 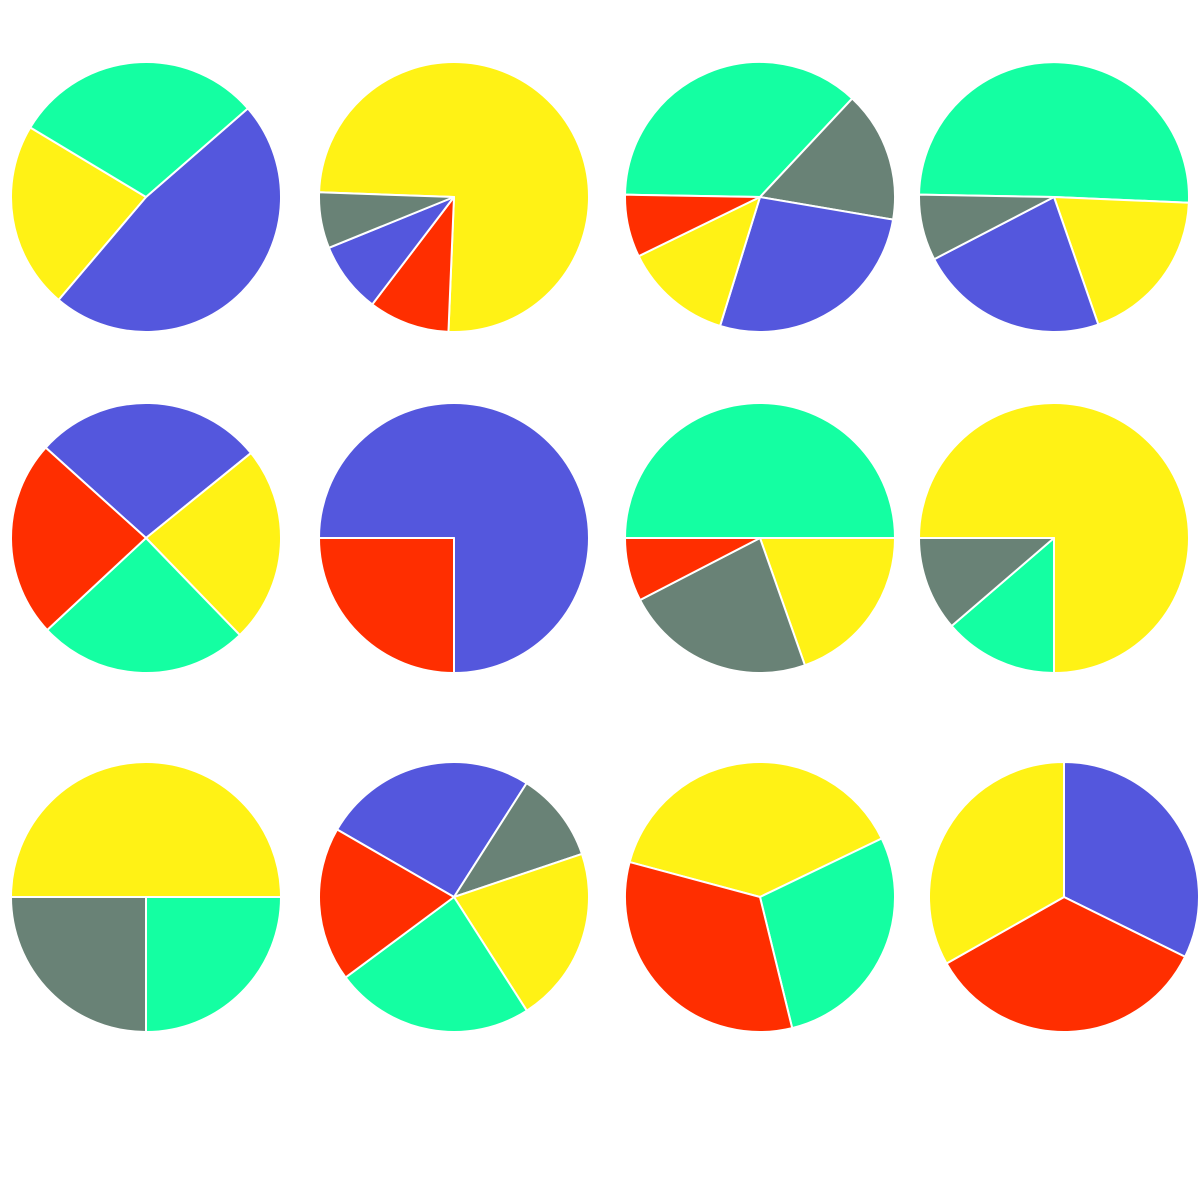 What do you see at coordinates (386, 605) in the screenshot?
I see `pie-slice-red` at bounding box center [386, 605].